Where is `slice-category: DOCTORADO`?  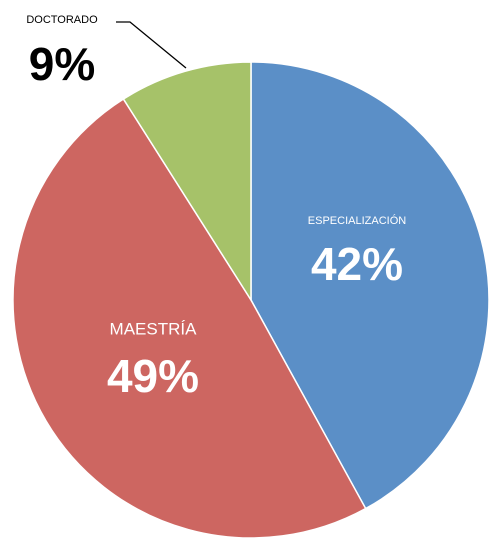
slice-category: DOCTORADO is located at coordinates (62, 20).